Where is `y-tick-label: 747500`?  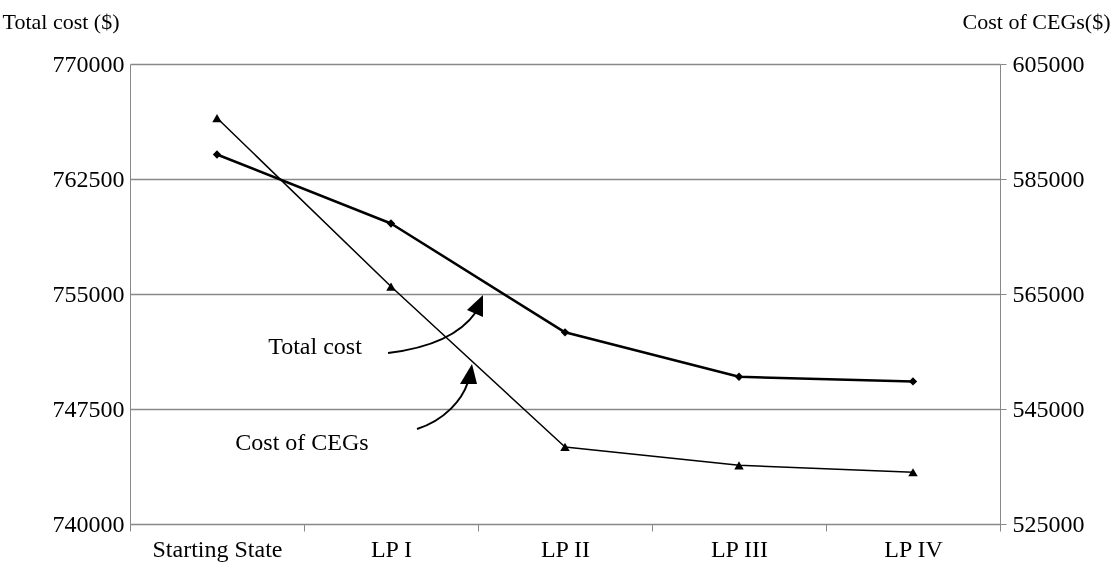
y-tick-label: 747500 is located at coordinates (88, 408).